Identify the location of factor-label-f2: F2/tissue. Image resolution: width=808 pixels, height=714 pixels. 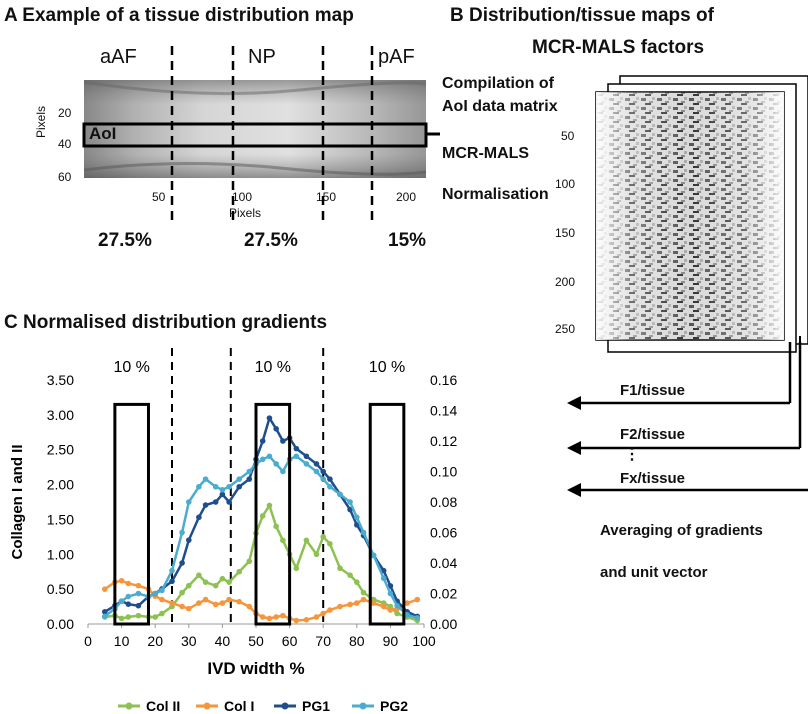
(653, 434).